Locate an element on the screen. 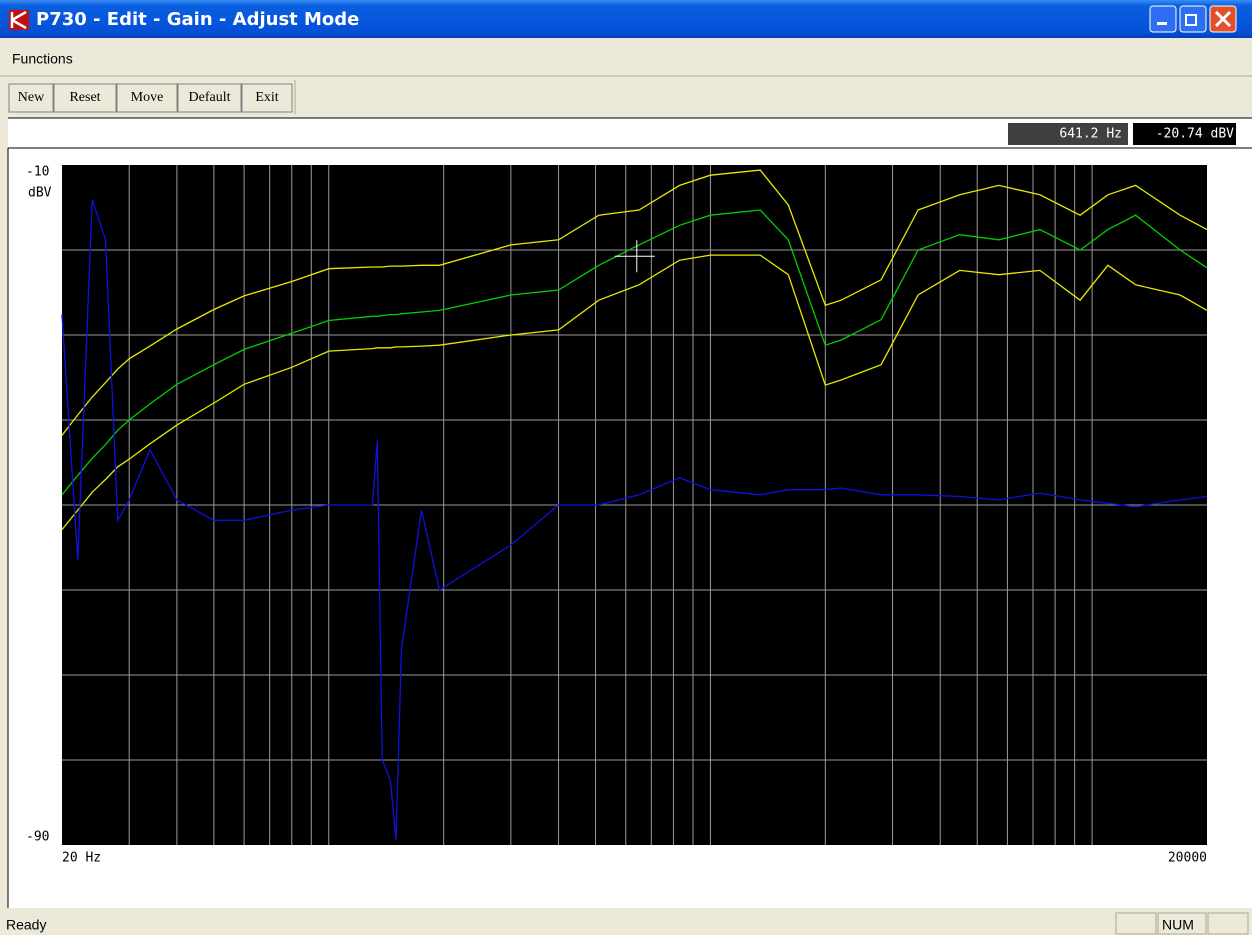  toolbar-button-label: Exit is located at coordinates (266, 97).